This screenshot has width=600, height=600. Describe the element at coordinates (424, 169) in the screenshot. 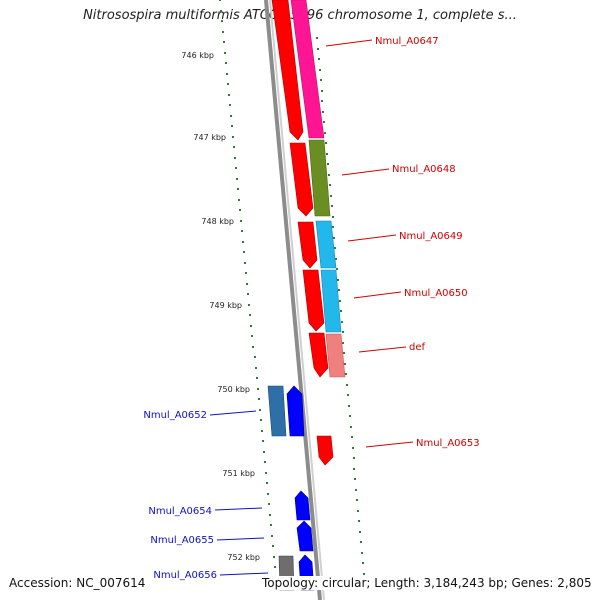

I see `gene-label-nmul-a0648: Nmul_A0648` at that location.